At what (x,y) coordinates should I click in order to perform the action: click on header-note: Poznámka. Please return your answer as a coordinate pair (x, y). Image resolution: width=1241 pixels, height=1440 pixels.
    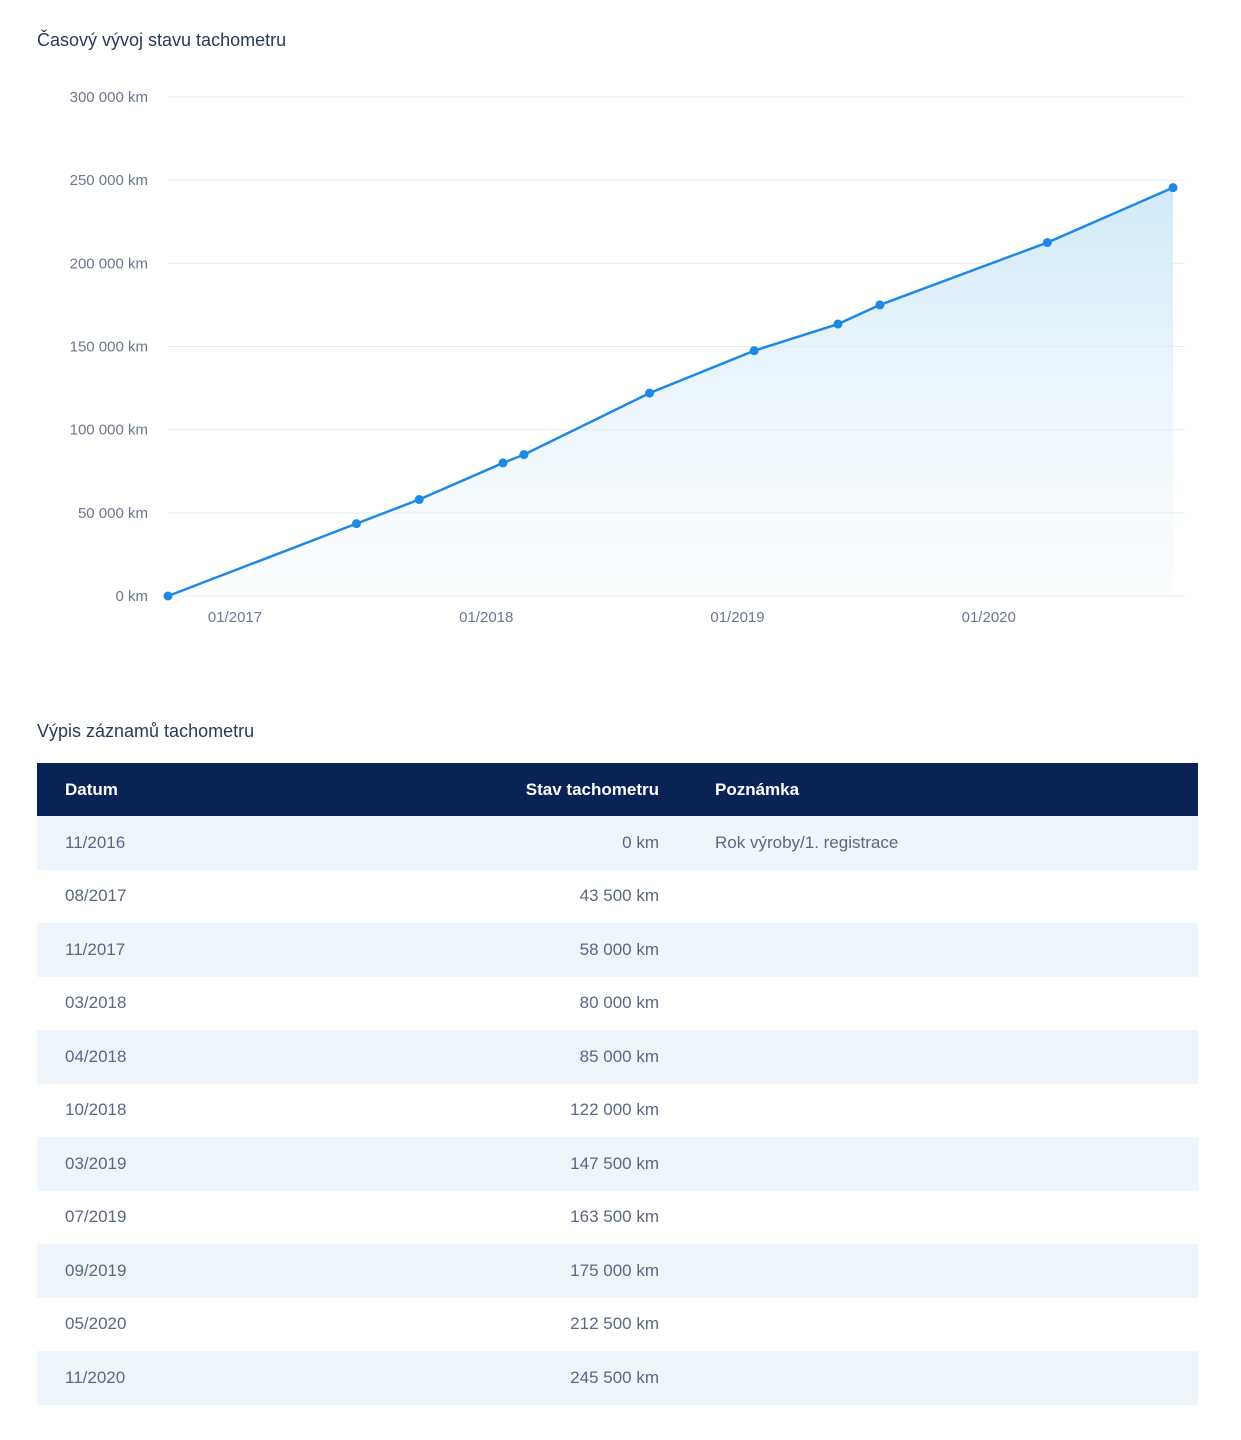
    Looking at the image, I should click on (757, 789).